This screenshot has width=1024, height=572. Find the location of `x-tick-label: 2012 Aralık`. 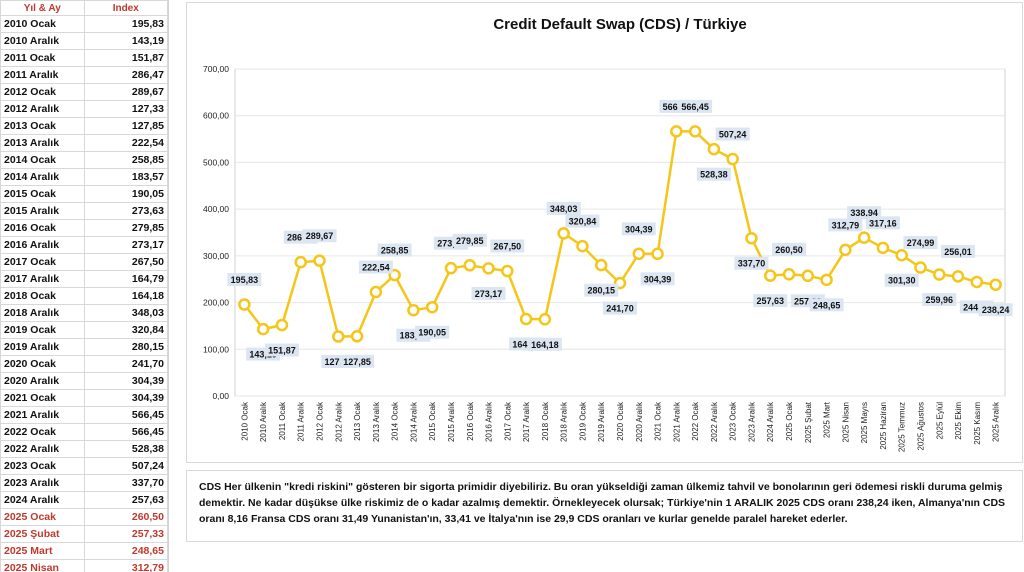

x-tick-label: 2012 Aralık is located at coordinates (338, 421).